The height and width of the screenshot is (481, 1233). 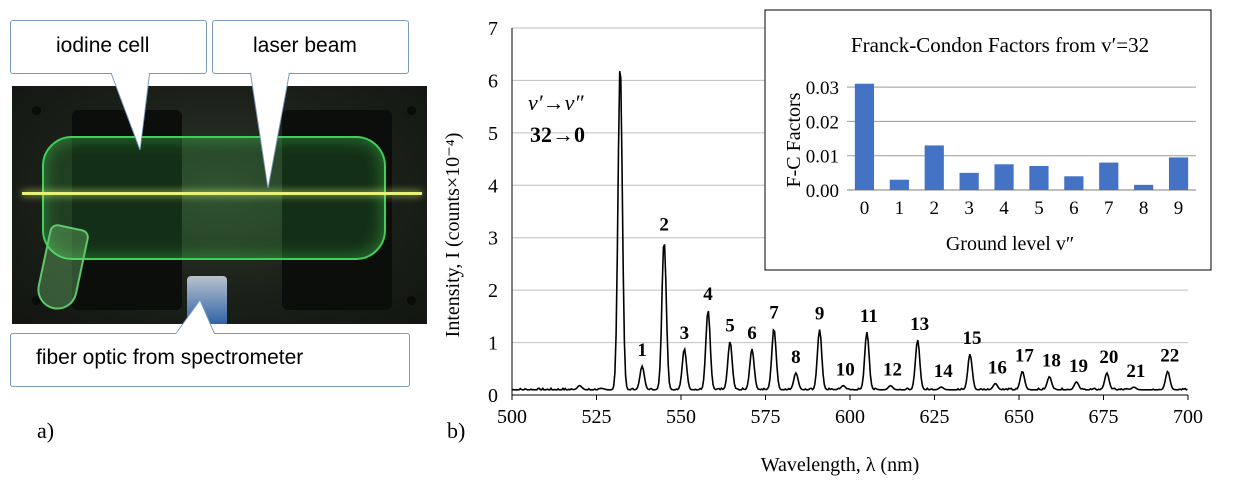 I want to click on spectrum-peak-label: 22, so click(x=1169, y=355).